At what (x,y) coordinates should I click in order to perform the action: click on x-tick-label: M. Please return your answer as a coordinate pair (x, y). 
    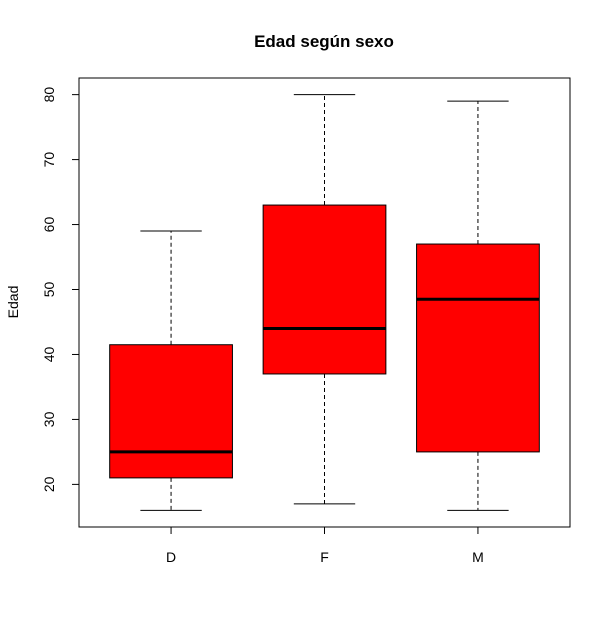
    Looking at the image, I should click on (478, 557).